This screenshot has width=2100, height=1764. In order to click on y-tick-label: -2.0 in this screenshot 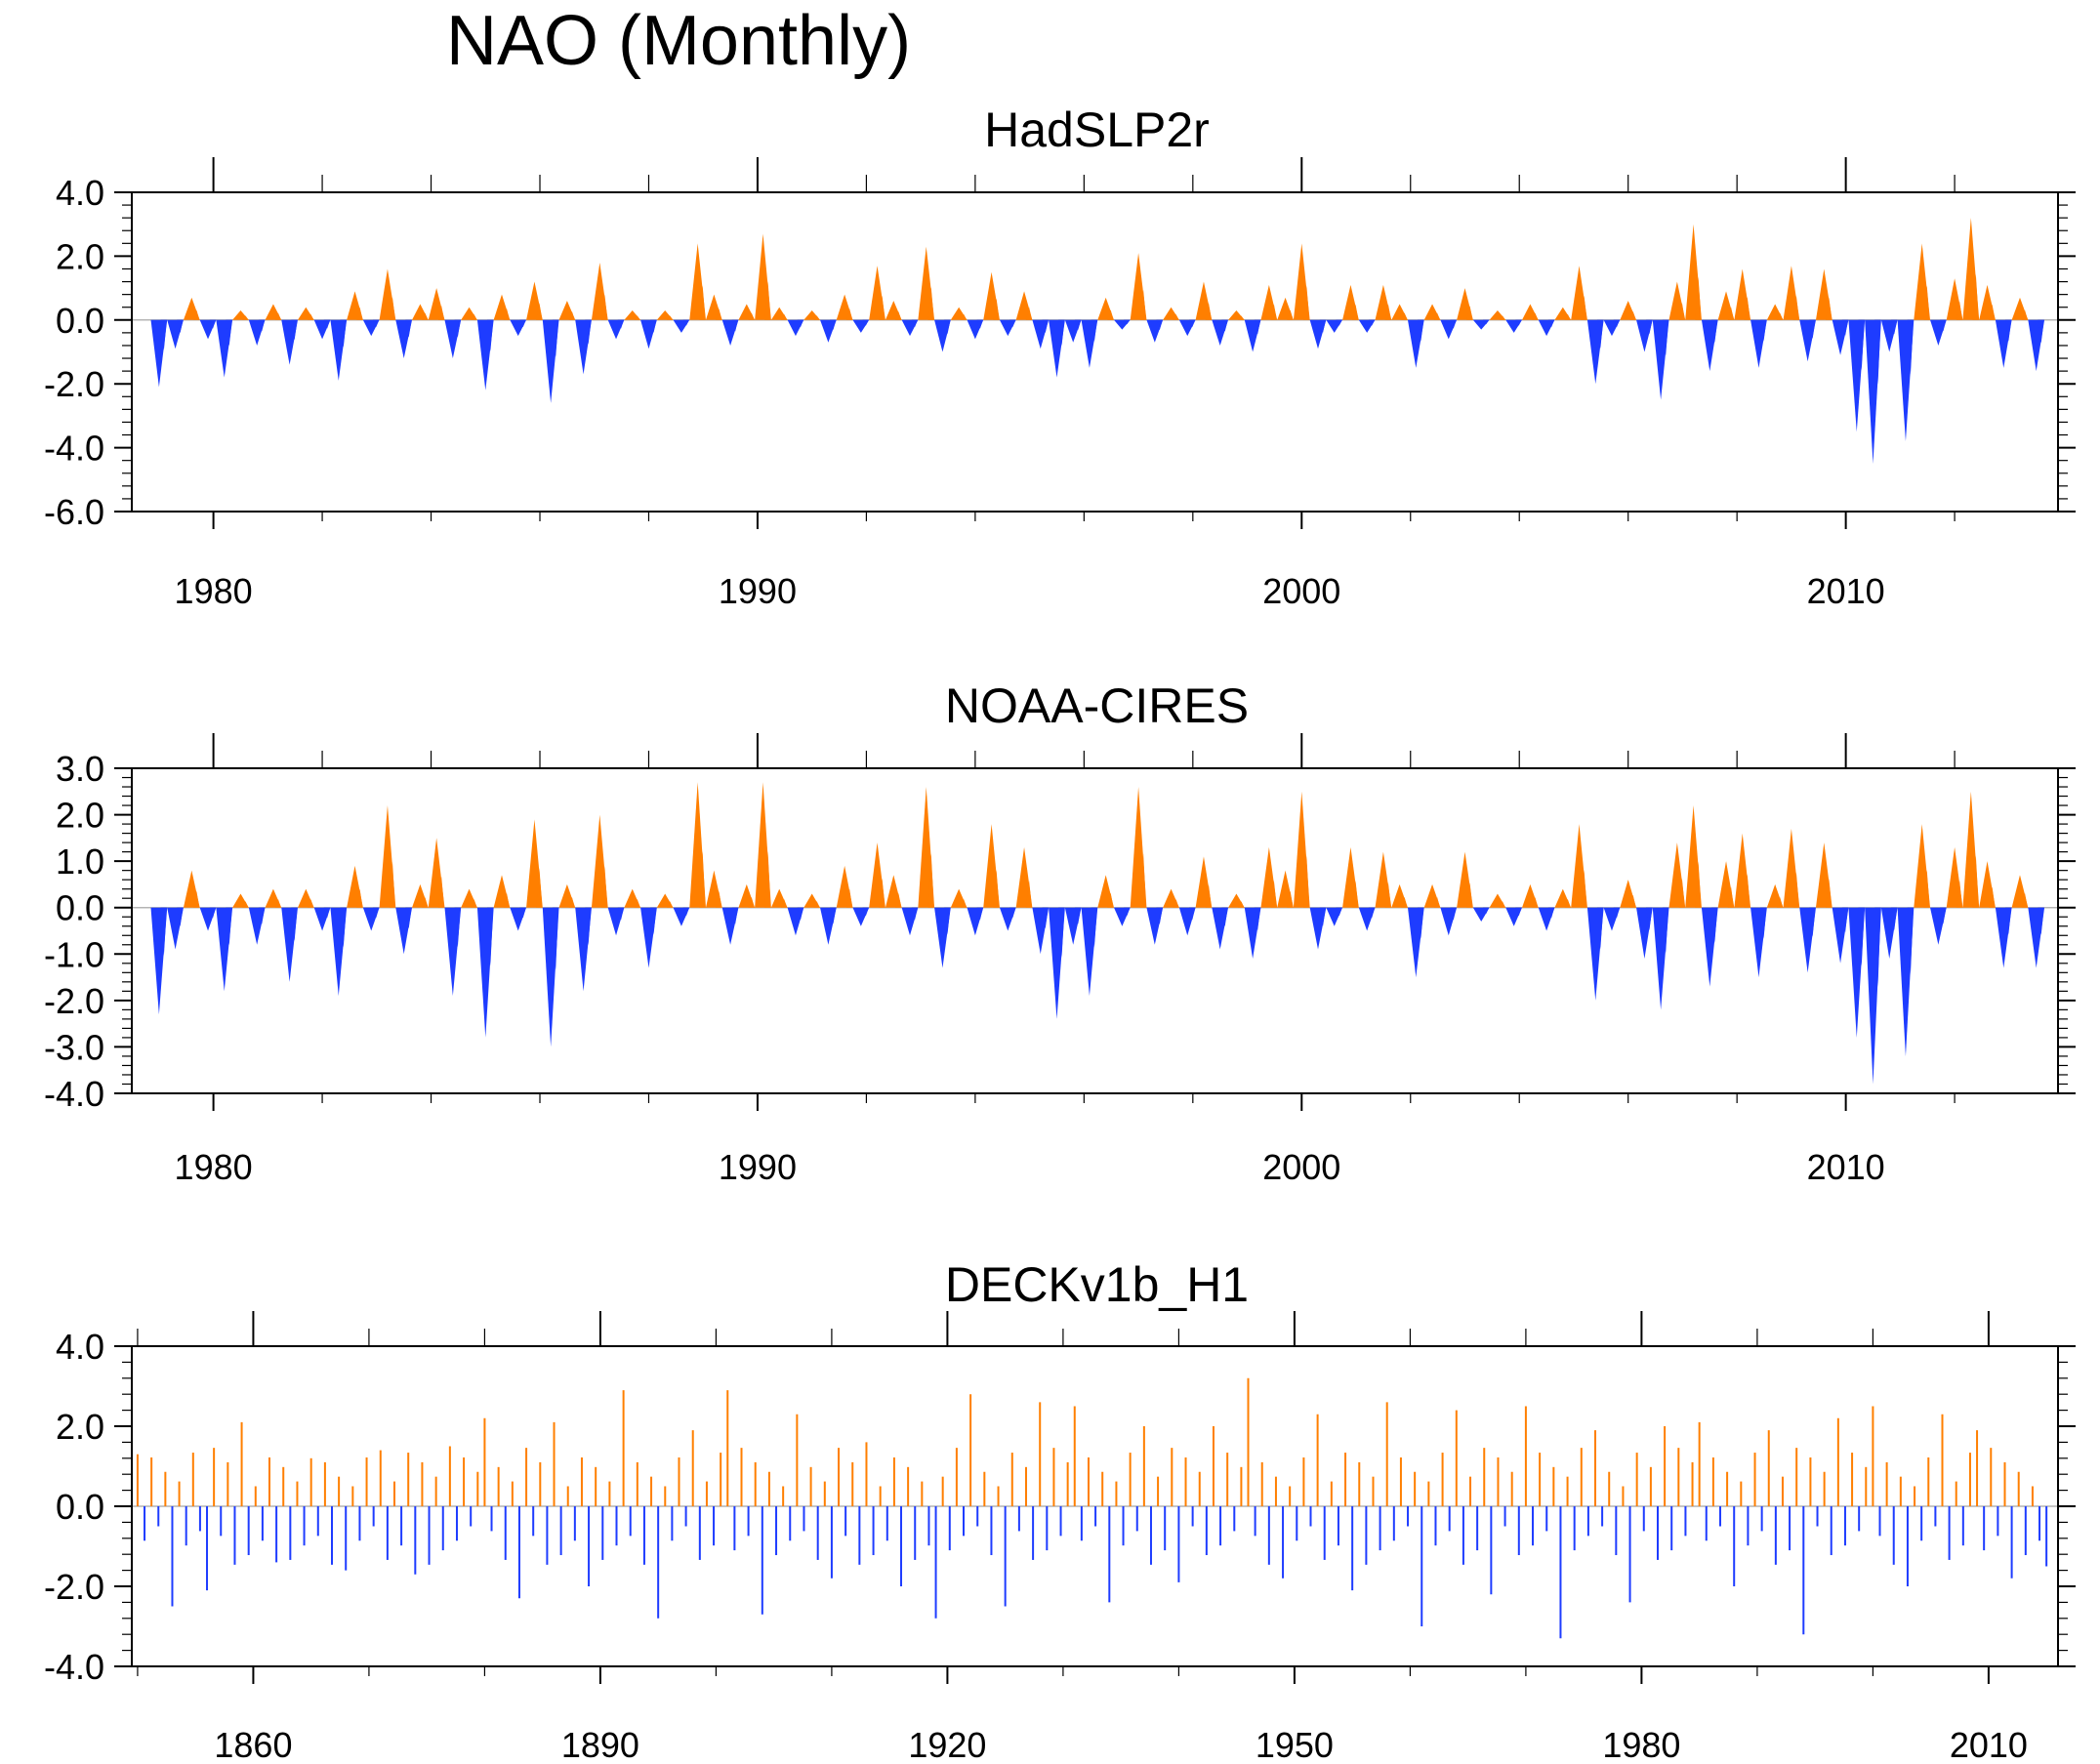, I will do `click(74, 1587)`.